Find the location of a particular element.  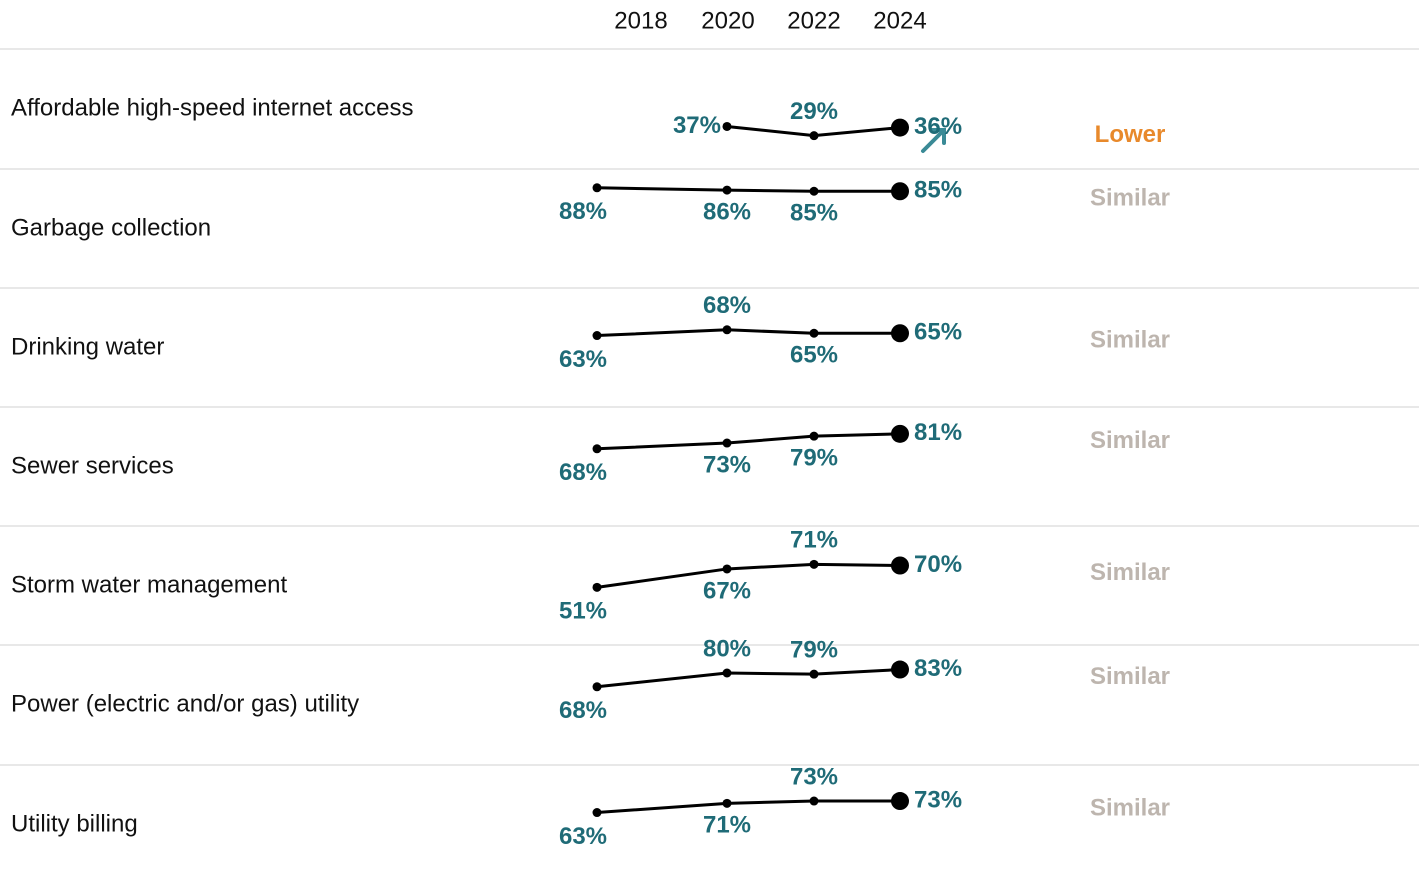

row-label: Sewer services is located at coordinates (92, 465).